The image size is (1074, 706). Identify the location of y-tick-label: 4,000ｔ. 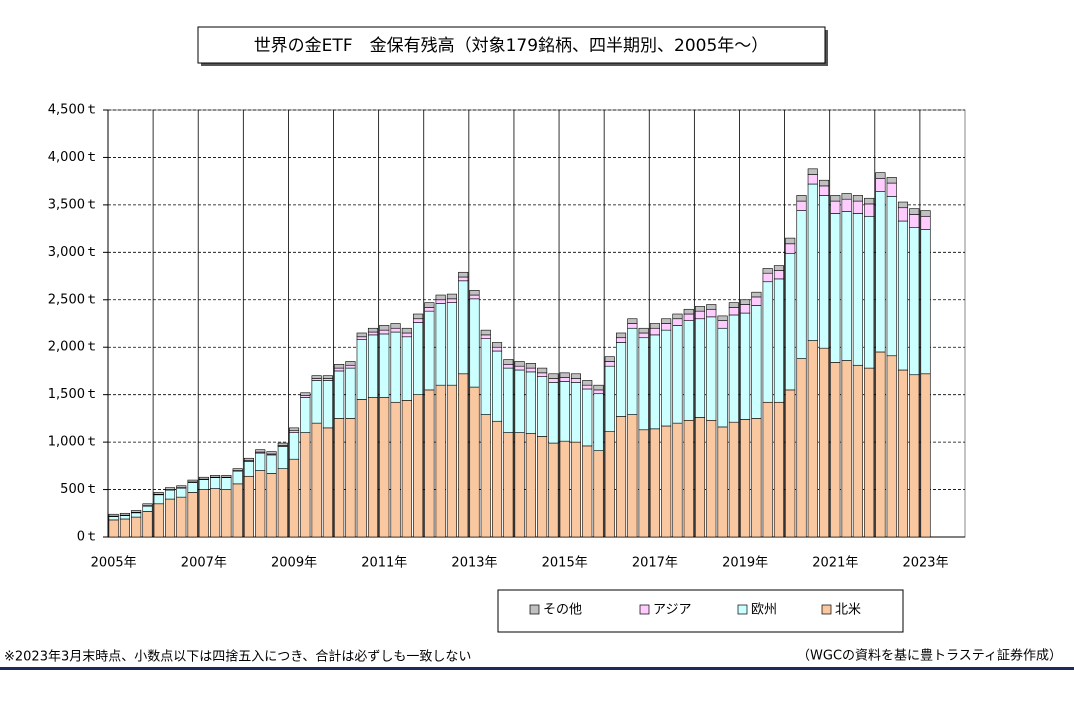
(73, 157).